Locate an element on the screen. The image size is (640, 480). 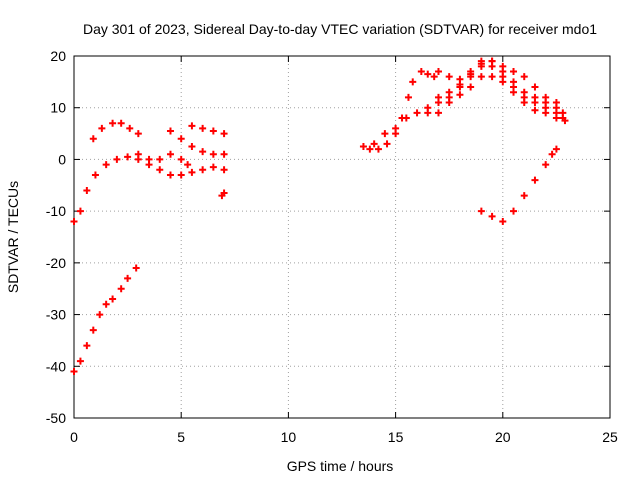
series-seg6 is located at coordinates (223, 194).